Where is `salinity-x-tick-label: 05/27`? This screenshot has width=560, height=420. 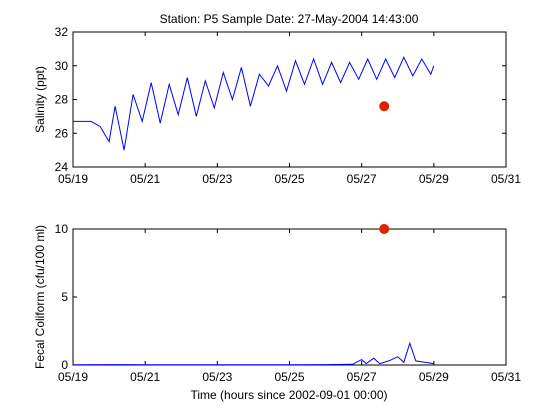 salinity-x-tick-label: 05/27 is located at coordinates (362, 179).